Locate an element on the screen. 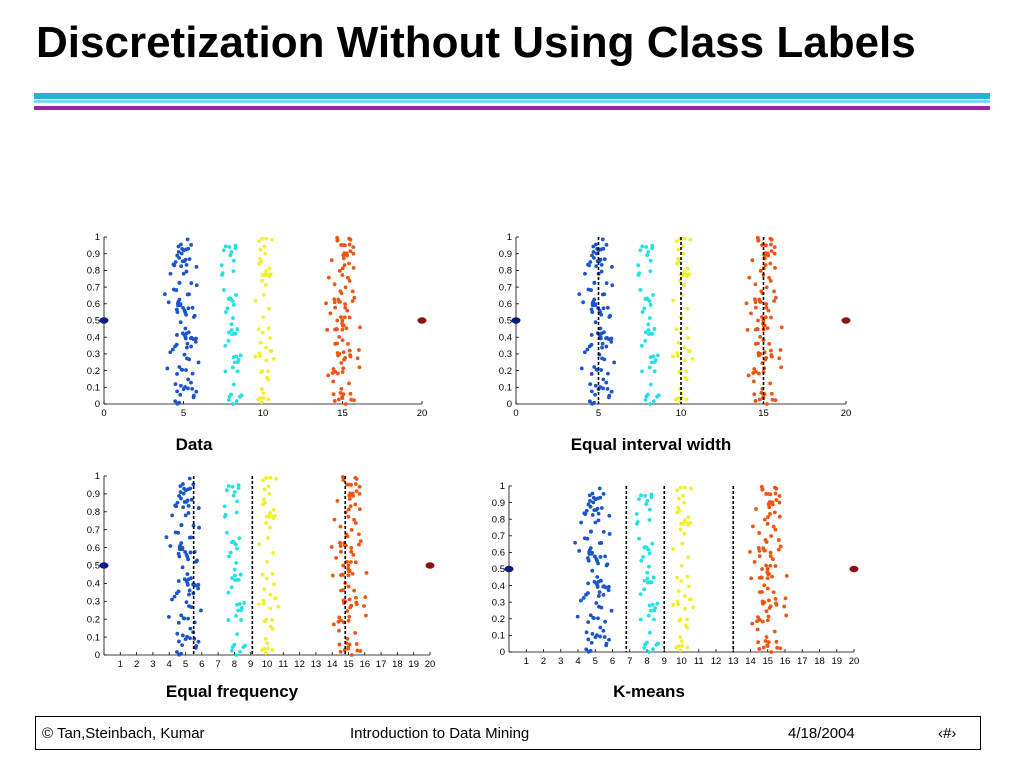 The width and height of the screenshot is (1024, 768). x-tick-label: 12 is located at coordinates (299, 664).